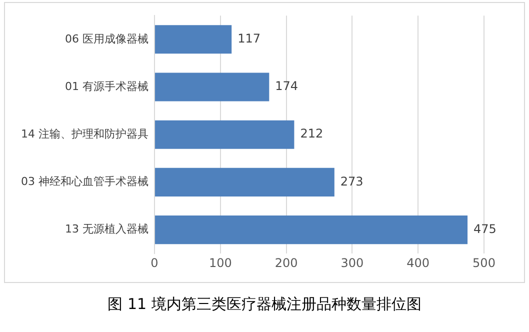 The width and height of the screenshot is (529, 332). What do you see at coordinates (106, 229) in the screenshot?
I see `y-tick-label: 13 无源植入器械` at bounding box center [106, 229].